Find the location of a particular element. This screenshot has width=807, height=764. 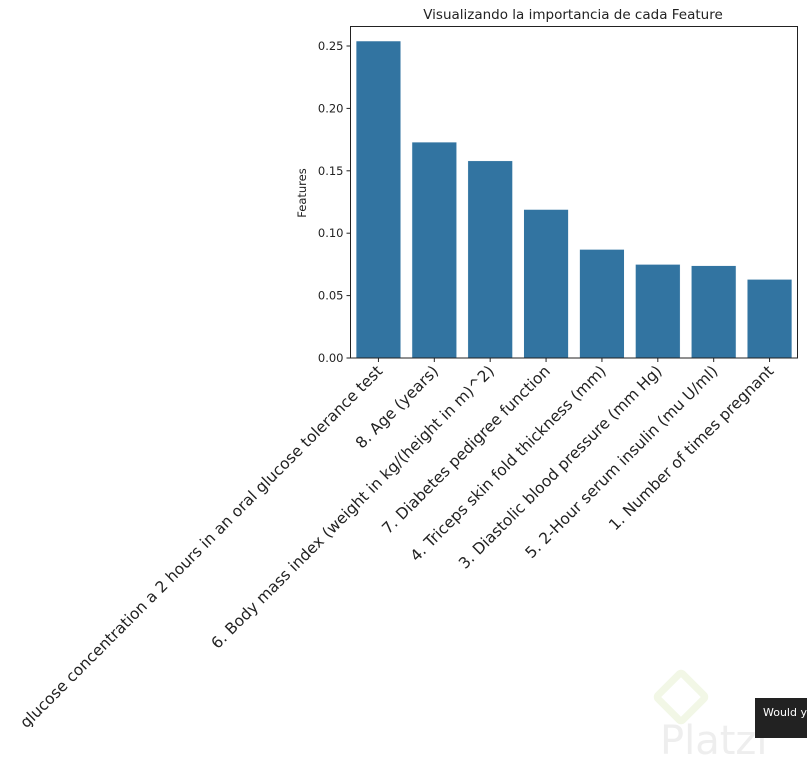

y-tick-label: 0.05 is located at coordinates (331, 296).